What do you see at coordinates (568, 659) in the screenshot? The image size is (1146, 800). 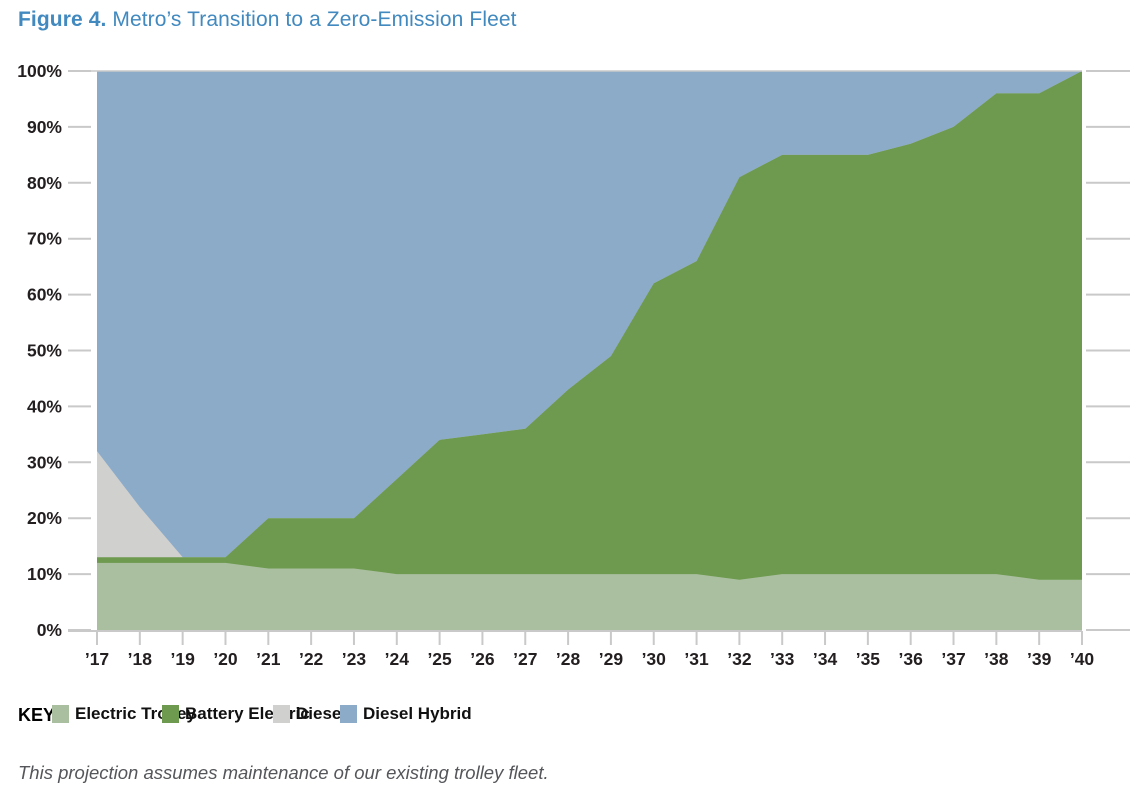 I see `x-axis-label: ’28` at bounding box center [568, 659].